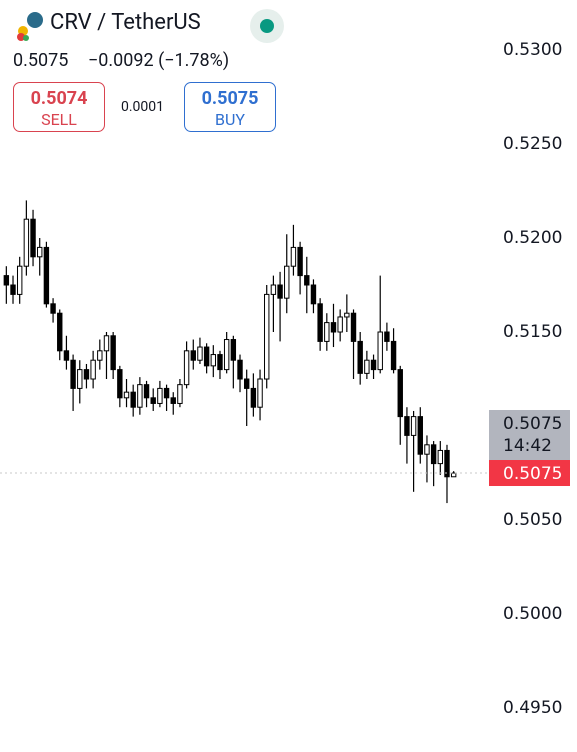 This screenshot has height=752, width=577. What do you see at coordinates (125, 22) in the screenshot?
I see `symbol: CRV / TetherUS` at bounding box center [125, 22].